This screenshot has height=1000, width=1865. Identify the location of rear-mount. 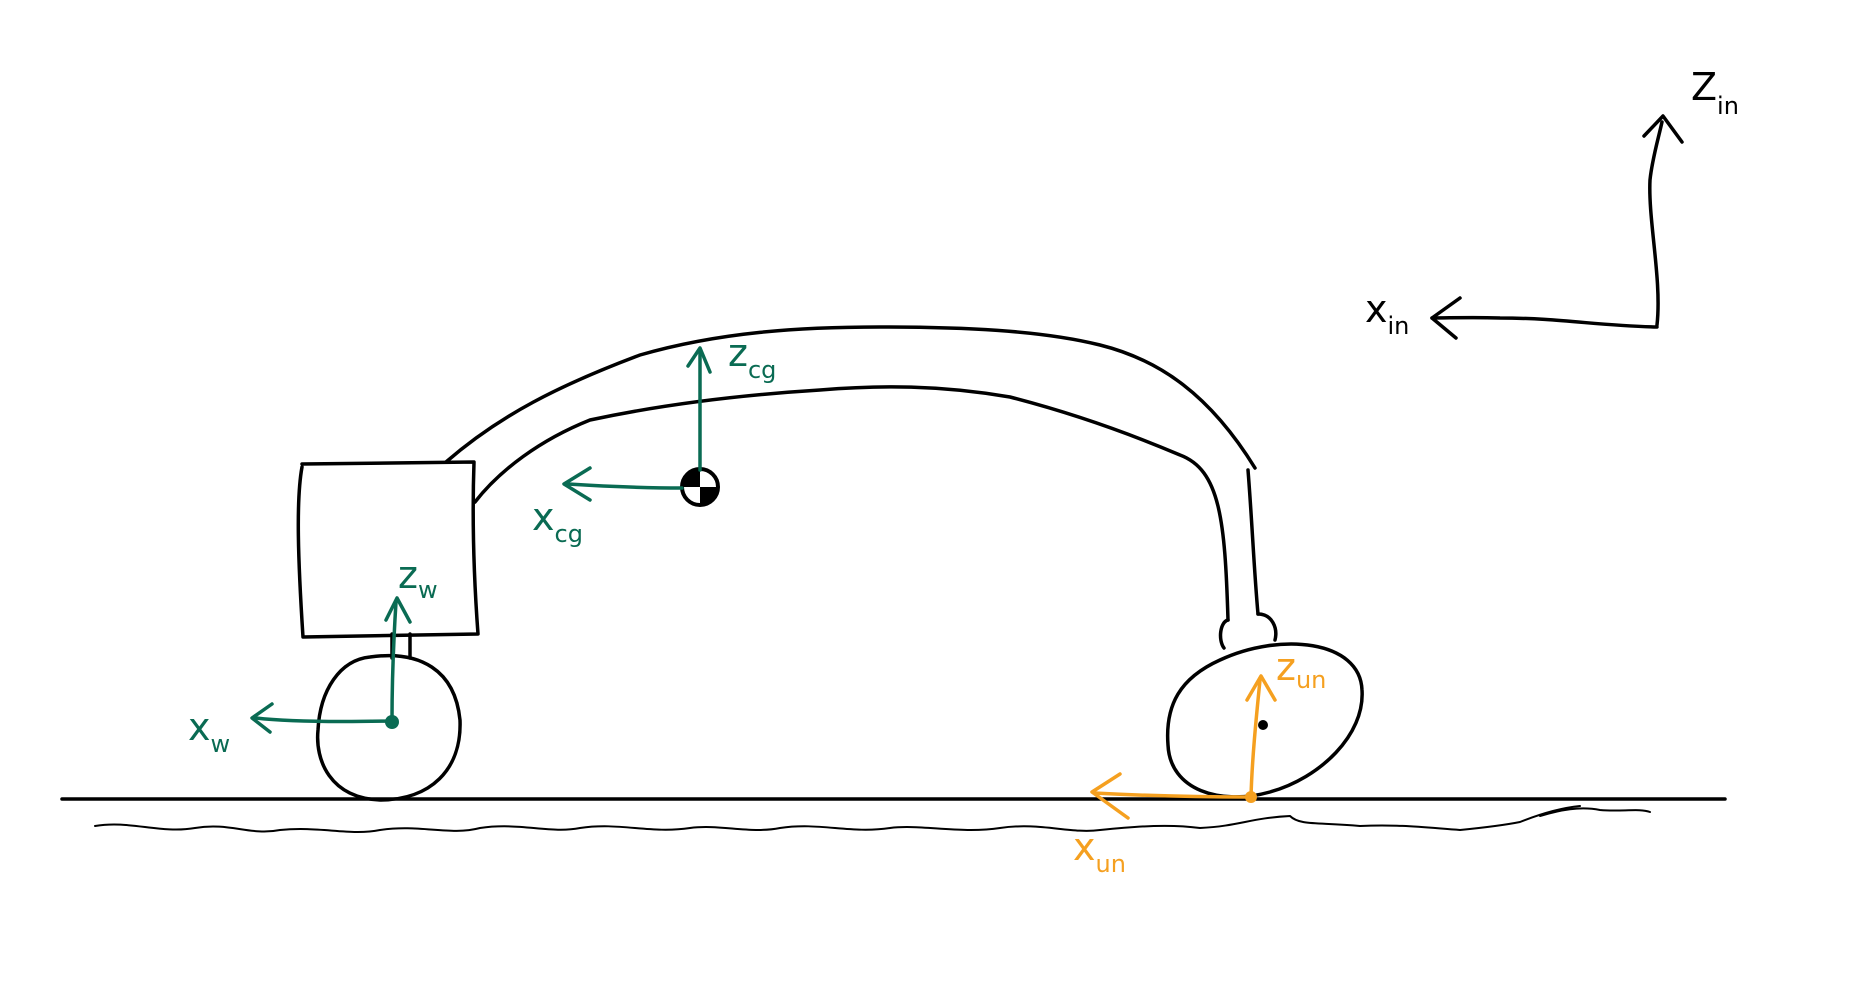
(1248, 631).